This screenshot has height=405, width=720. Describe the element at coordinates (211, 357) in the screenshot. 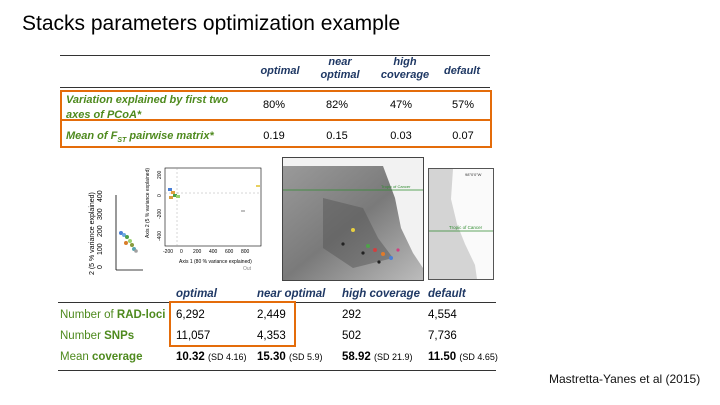

I see `bt-cov-optimal: 10.32 (SD 4.16)` at that location.